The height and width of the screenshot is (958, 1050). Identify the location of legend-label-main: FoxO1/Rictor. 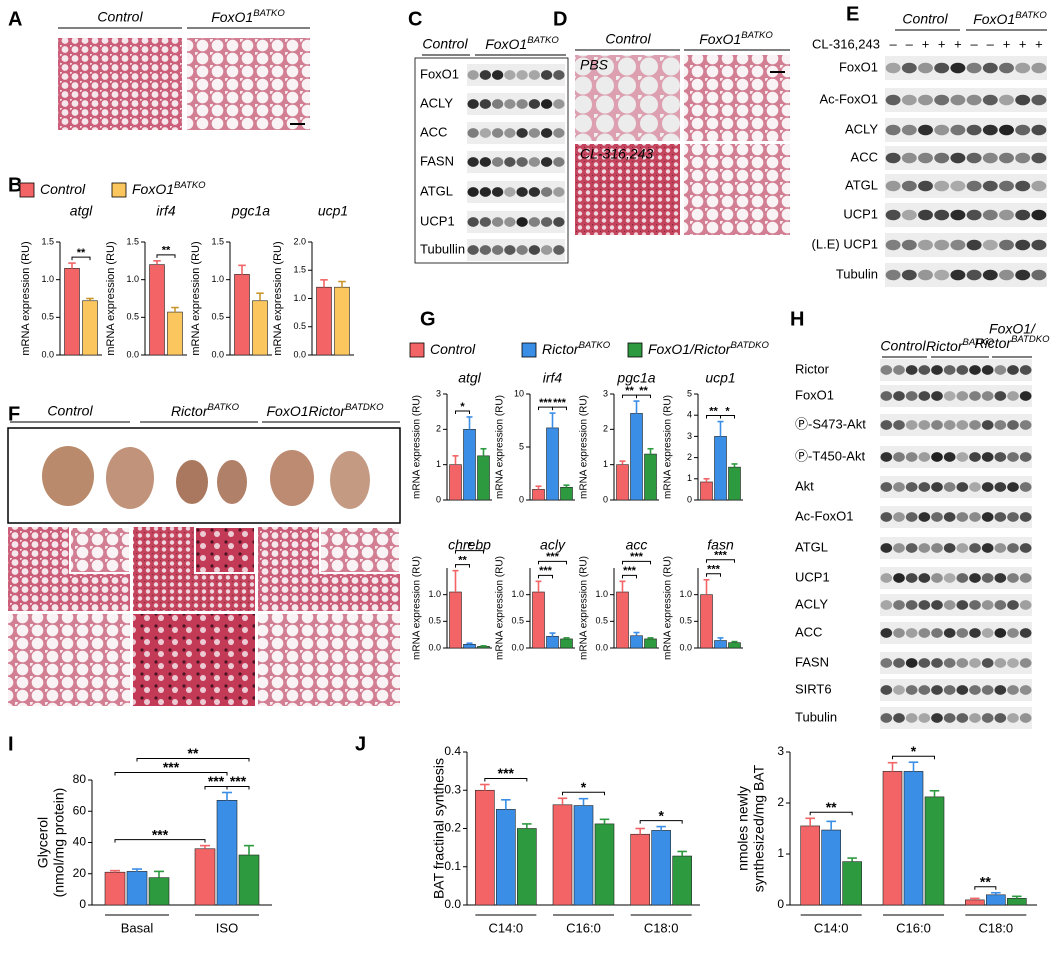
(690, 349).